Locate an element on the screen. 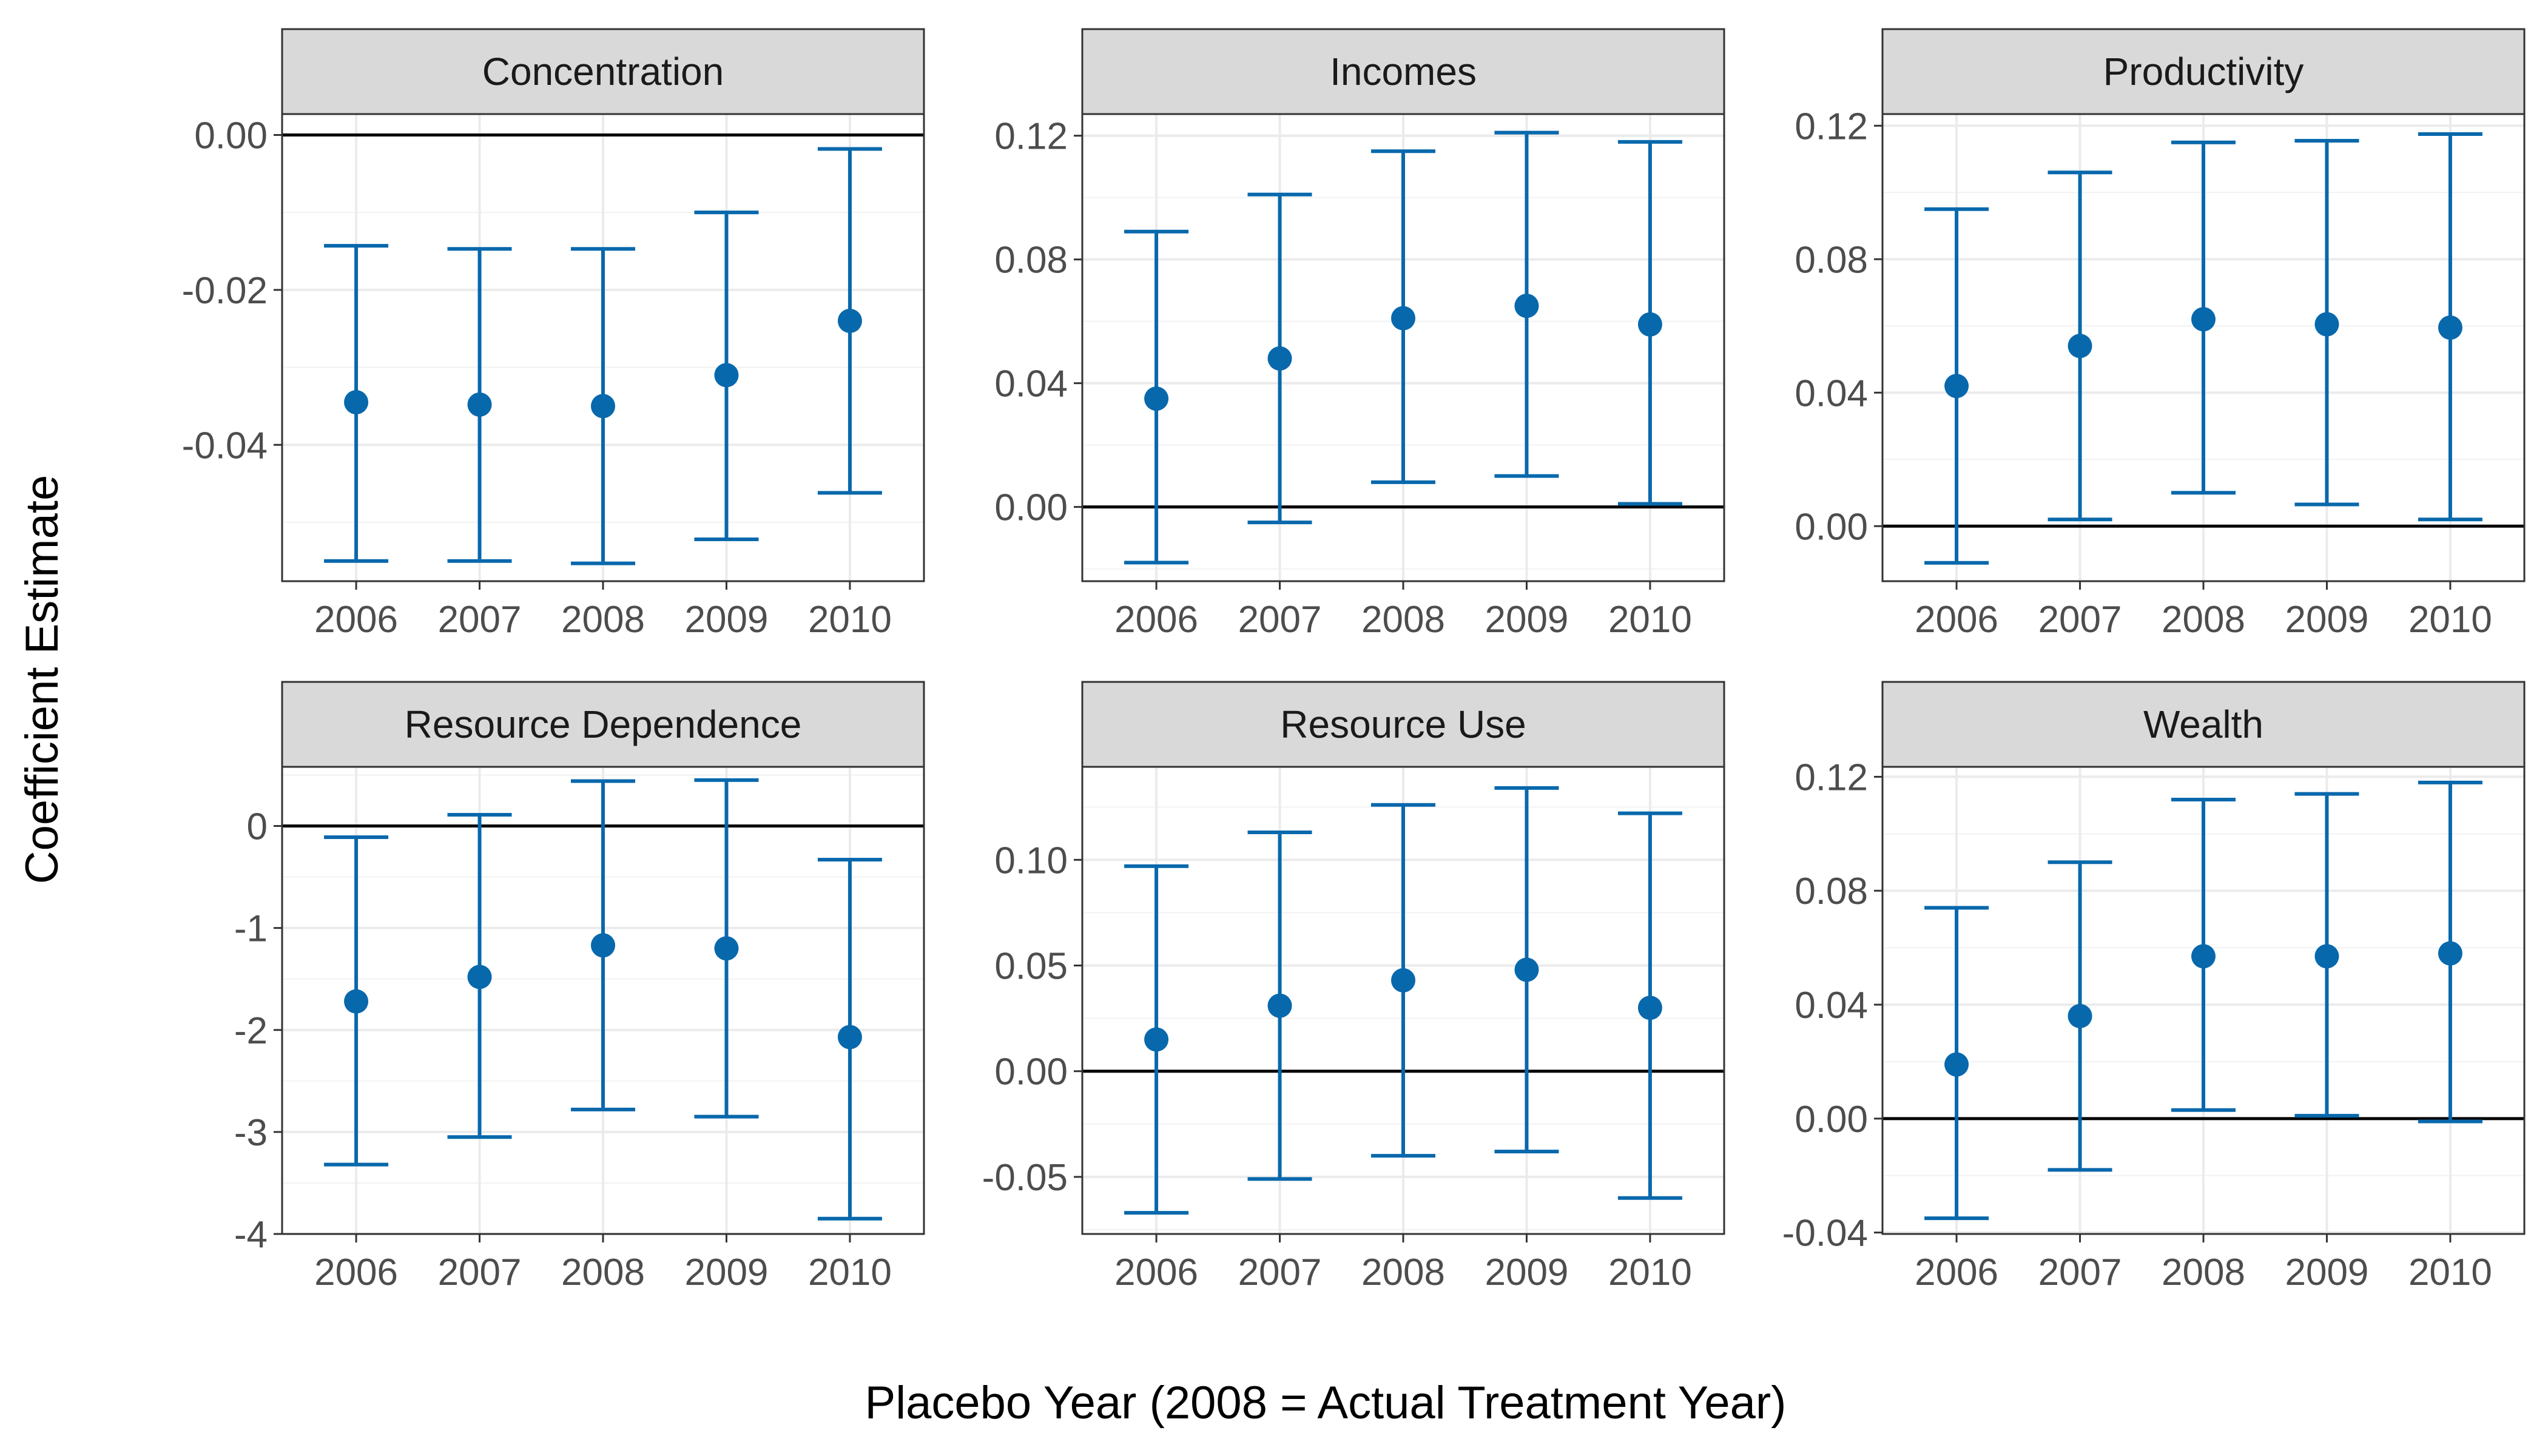 The width and height of the screenshot is (2548, 1456). y-tick-label: -0.02 is located at coordinates (225, 291).